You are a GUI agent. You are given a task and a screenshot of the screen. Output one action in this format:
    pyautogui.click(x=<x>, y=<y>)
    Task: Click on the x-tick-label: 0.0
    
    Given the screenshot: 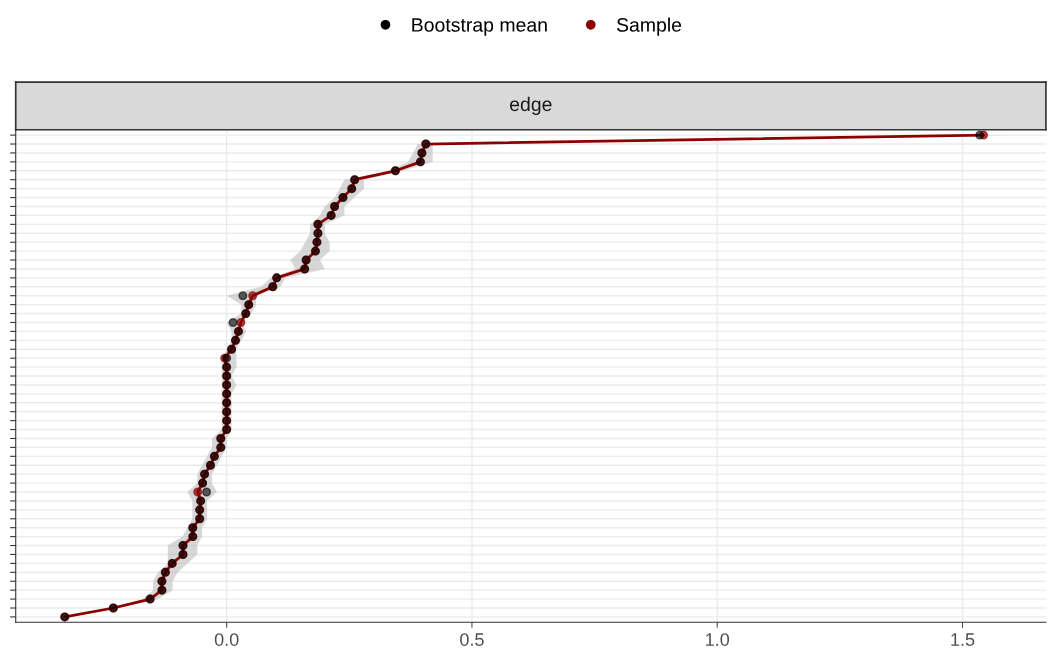 What is the action you would take?
    pyautogui.click(x=226, y=639)
    